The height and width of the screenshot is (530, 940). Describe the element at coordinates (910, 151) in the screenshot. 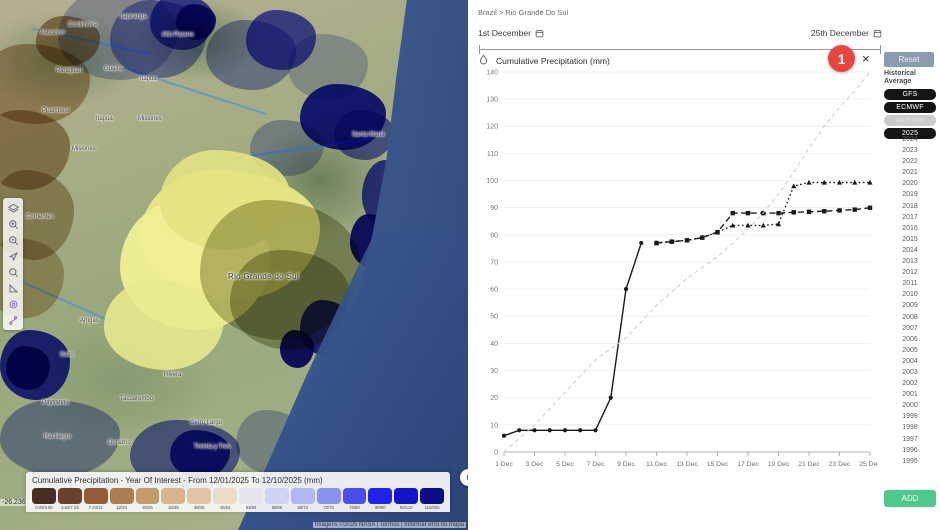

I see `year-item-2023: 2023` at that location.